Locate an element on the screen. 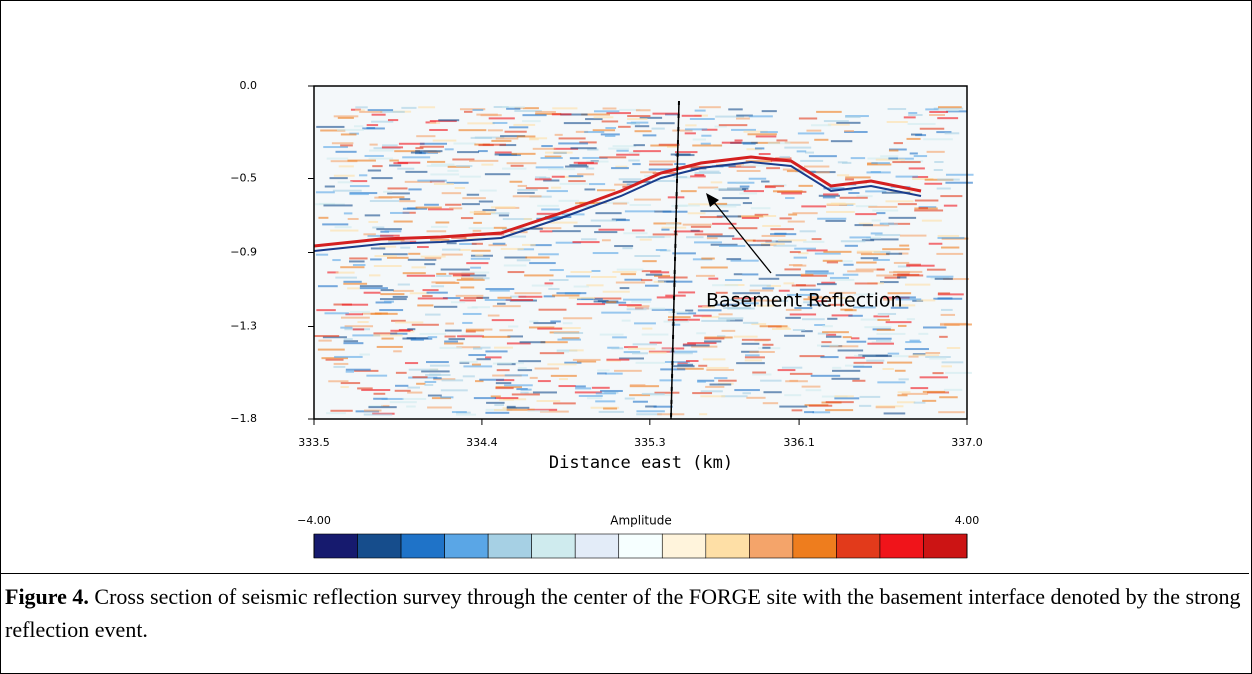 The height and width of the screenshot is (674, 1252). annotation: Basement Reflection is located at coordinates (804, 301).